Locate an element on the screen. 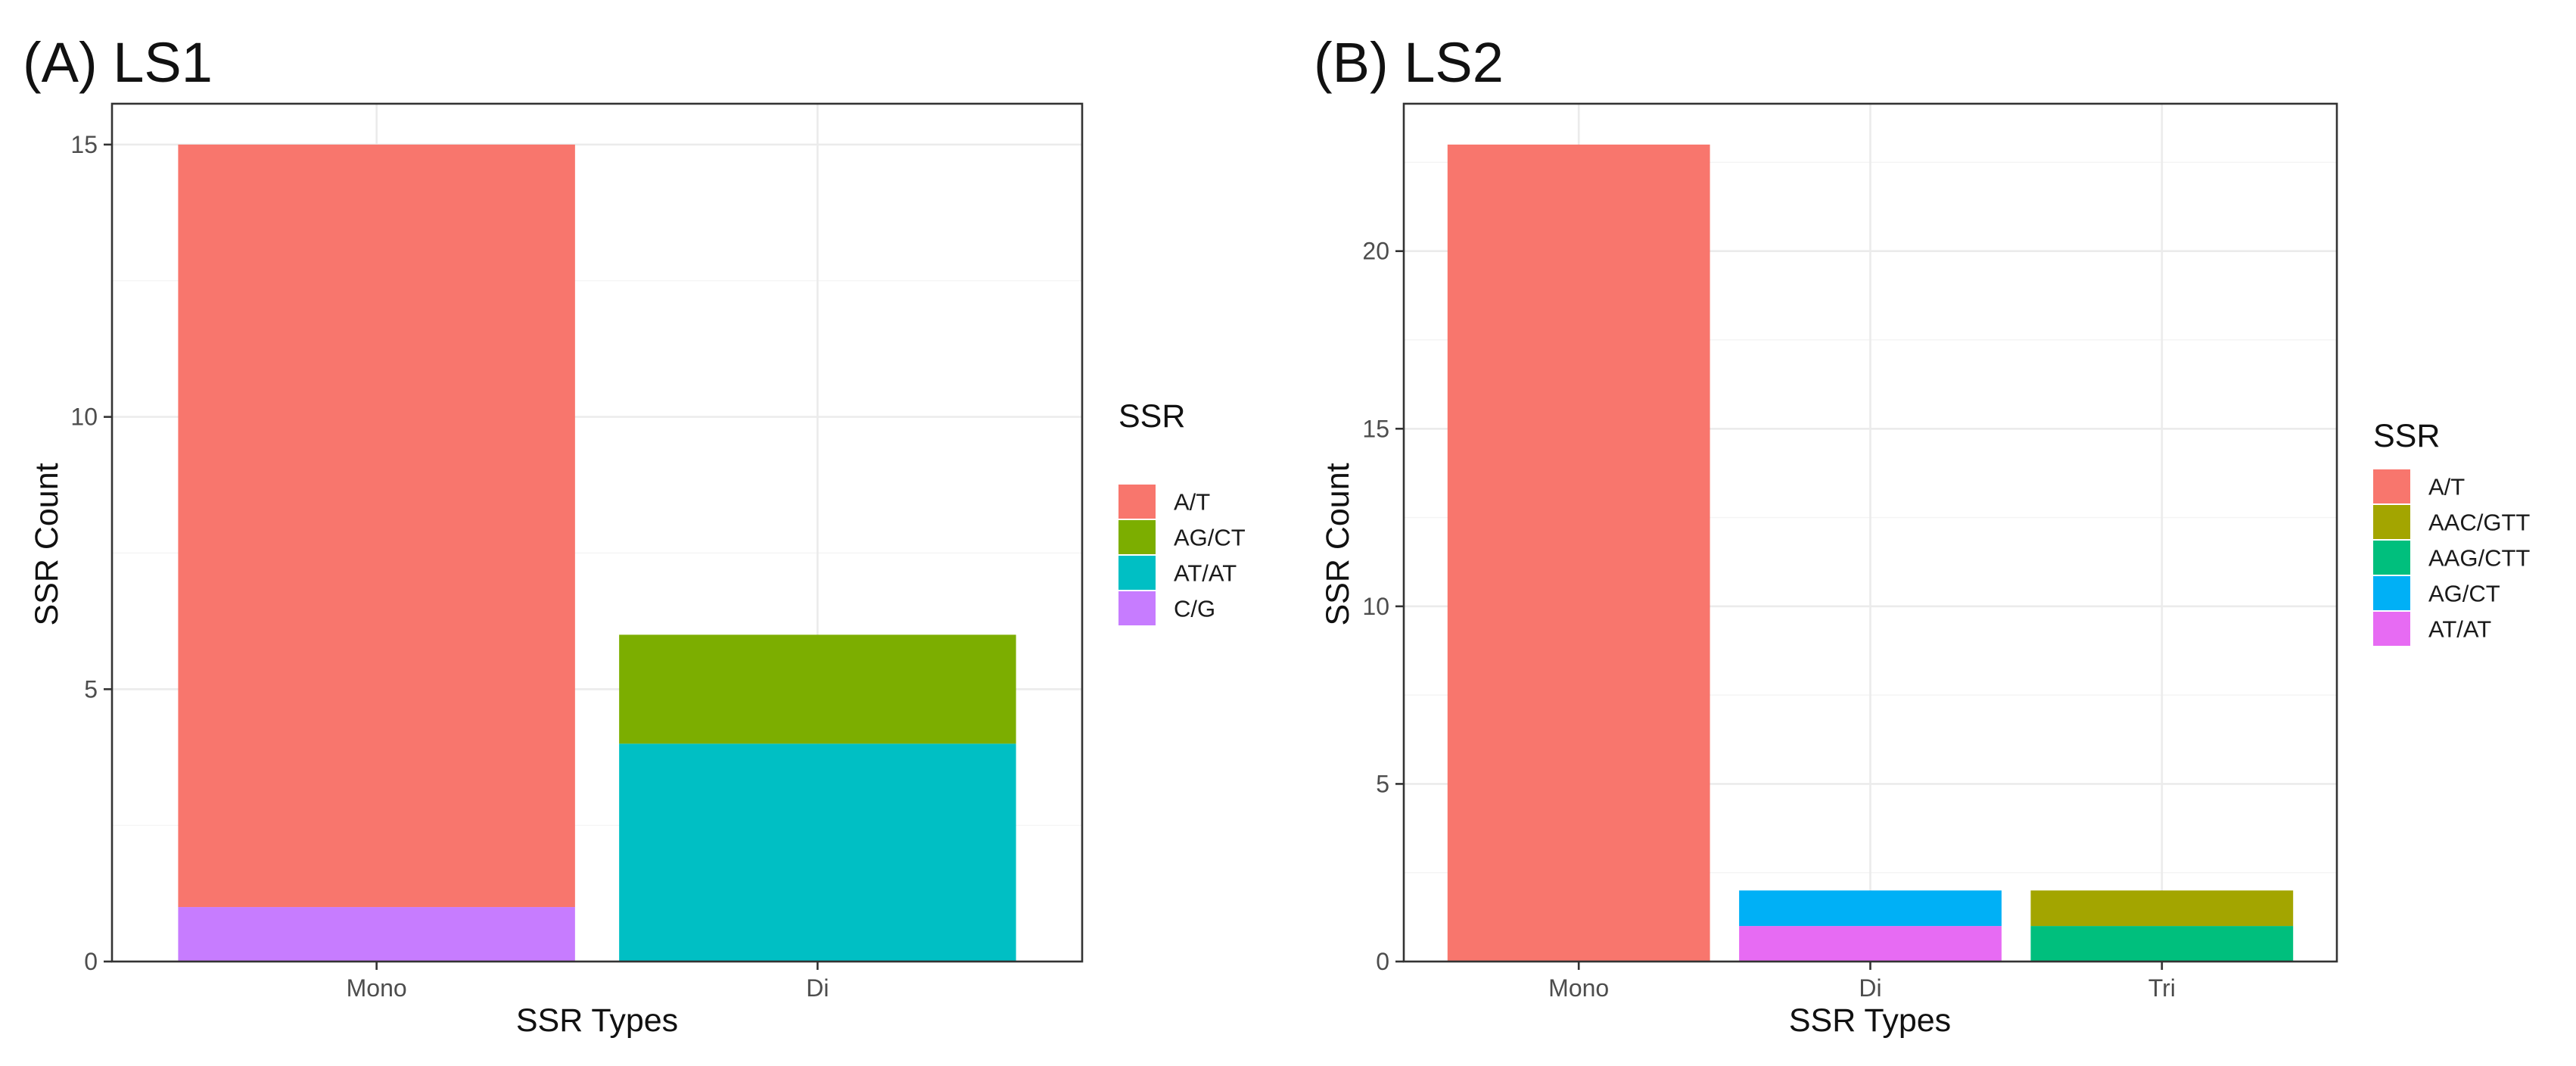 The image size is (2576, 1066). legend: SSR A/T AAC/GTT AAG/CTT AG/CT AT/AT is located at coordinates (2451, 532).